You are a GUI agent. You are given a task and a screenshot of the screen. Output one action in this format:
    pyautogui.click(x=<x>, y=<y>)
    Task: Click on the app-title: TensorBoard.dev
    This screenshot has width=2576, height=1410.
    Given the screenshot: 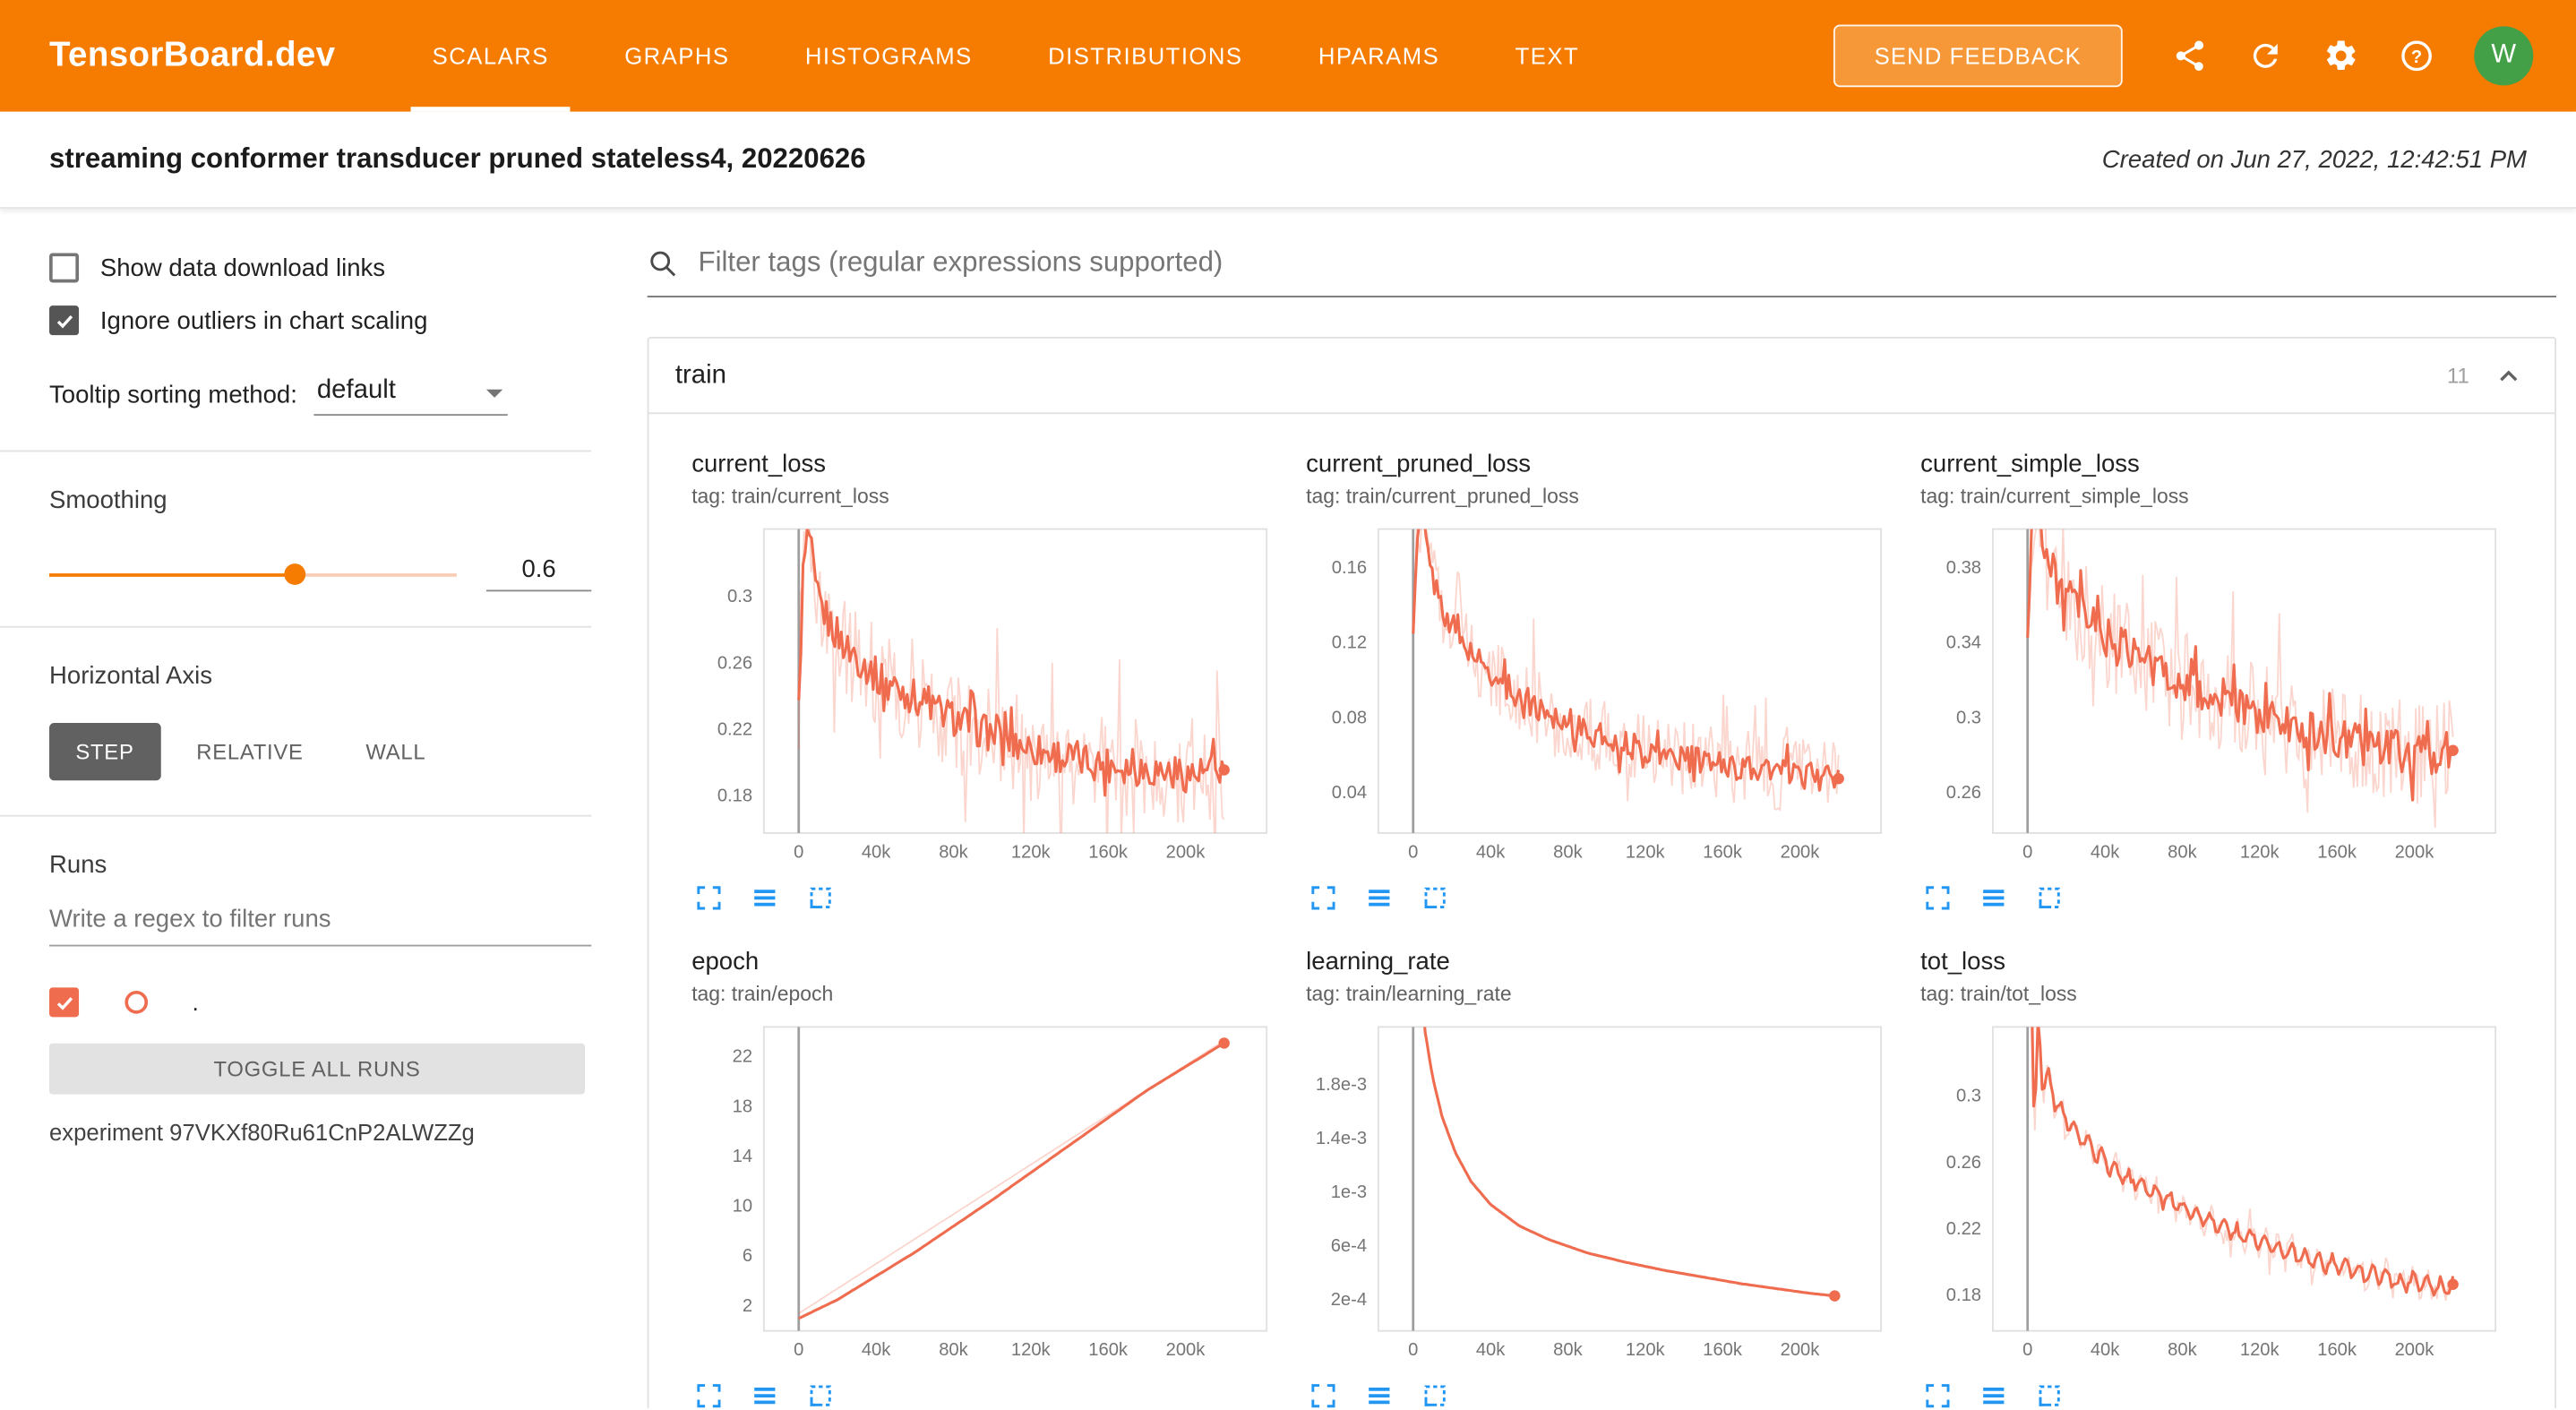 What is the action you would take?
    pyautogui.click(x=192, y=55)
    